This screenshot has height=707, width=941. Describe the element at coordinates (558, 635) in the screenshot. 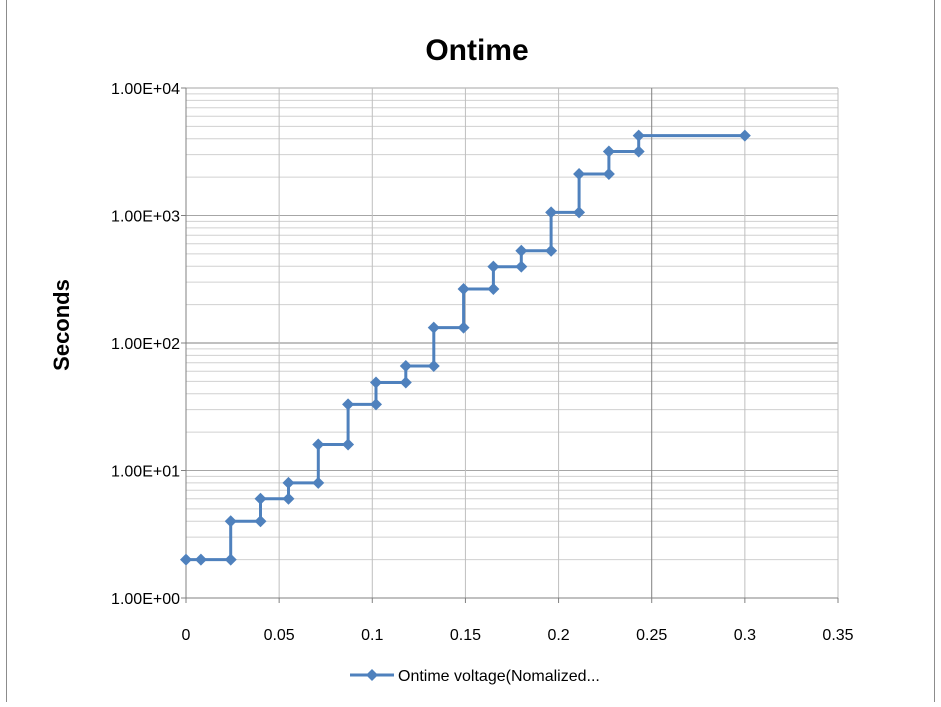

I see `x-tick-label: 0.2` at that location.